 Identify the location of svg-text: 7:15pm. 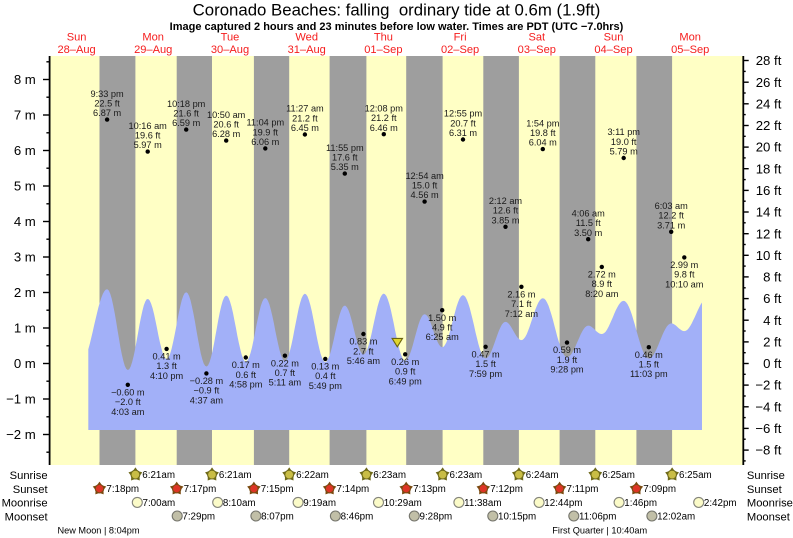
(277, 489).